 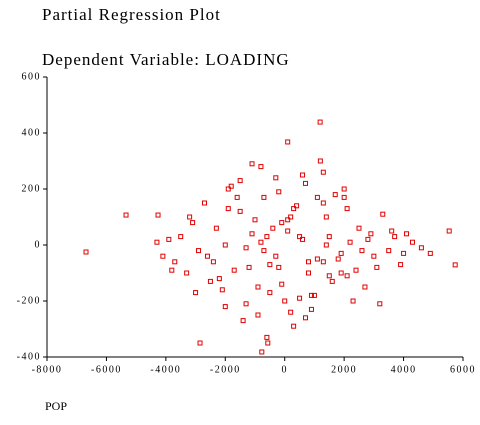 What do you see at coordinates (47, 369) in the screenshot?
I see `x-tick-label: -8000` at bounding box center [47, 369].